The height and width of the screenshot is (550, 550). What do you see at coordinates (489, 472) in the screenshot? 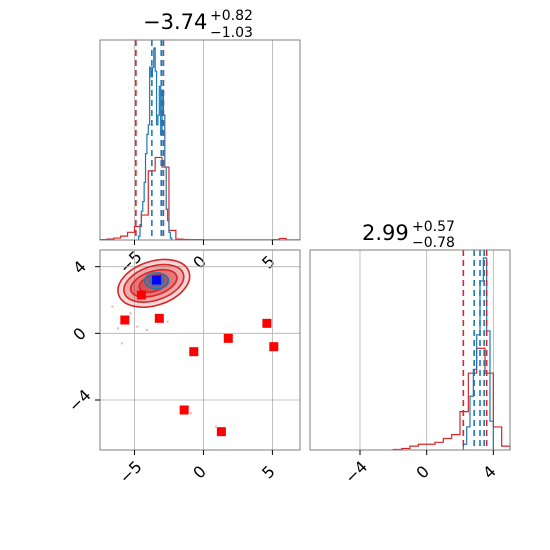
I see `panel-bottom-right-xtick-label: 4` at bounding box center [489, 472].